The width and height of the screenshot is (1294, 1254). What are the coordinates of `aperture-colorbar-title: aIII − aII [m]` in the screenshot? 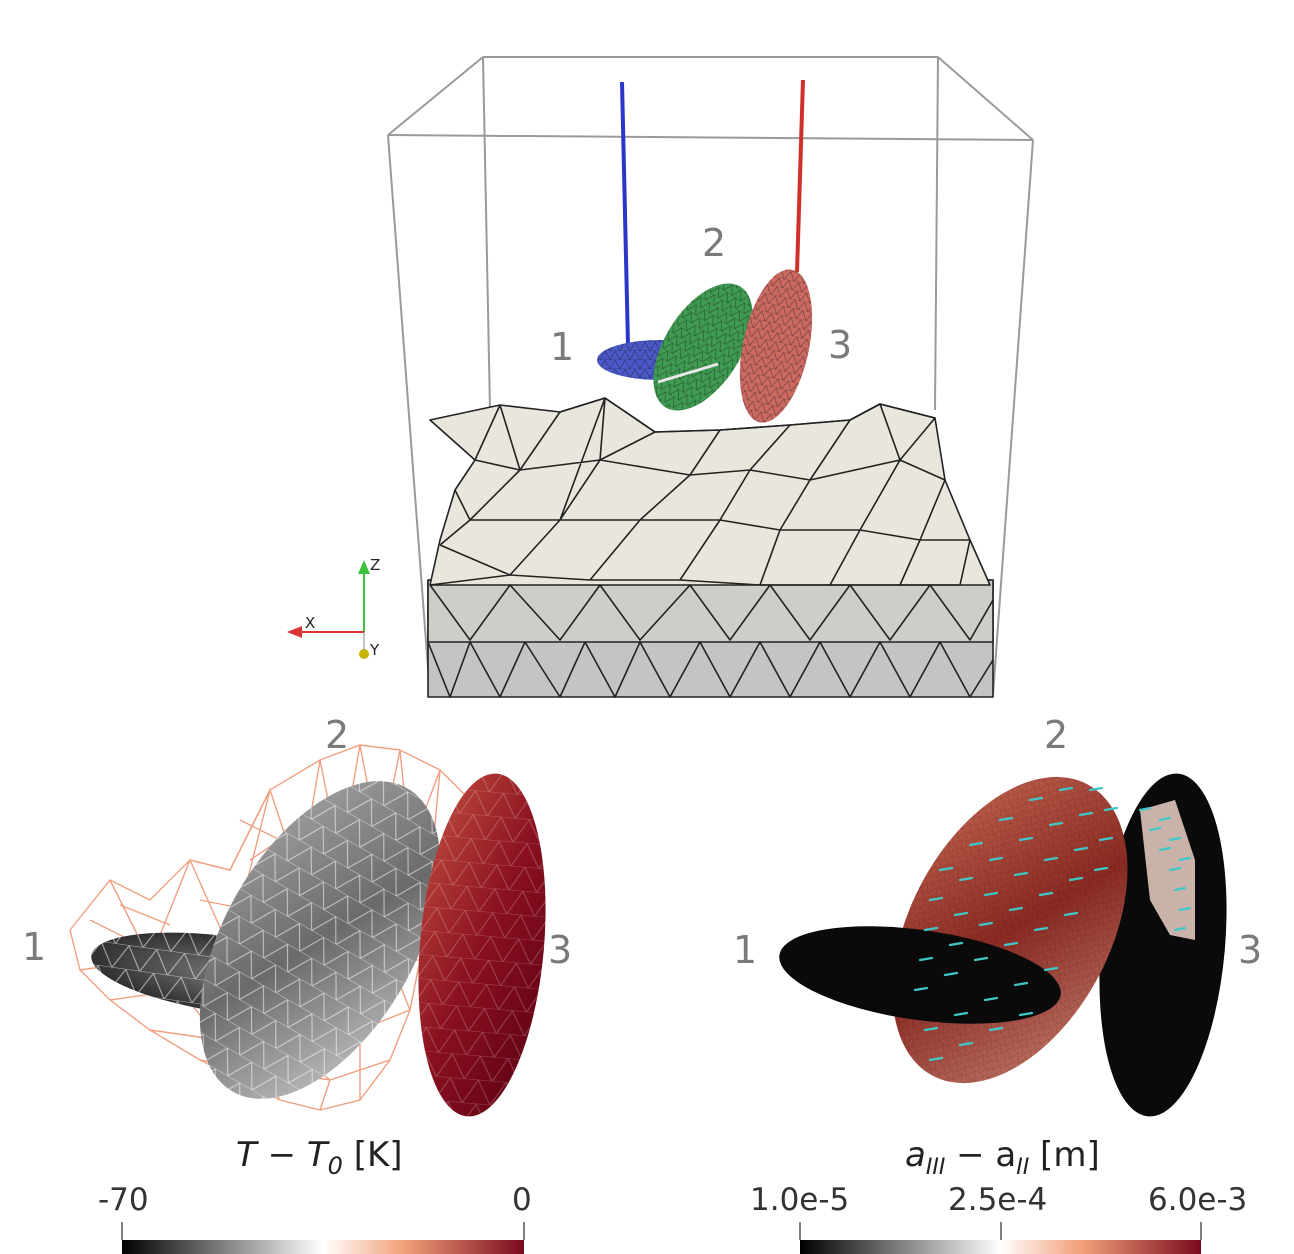 It's located at (1002, 1157).